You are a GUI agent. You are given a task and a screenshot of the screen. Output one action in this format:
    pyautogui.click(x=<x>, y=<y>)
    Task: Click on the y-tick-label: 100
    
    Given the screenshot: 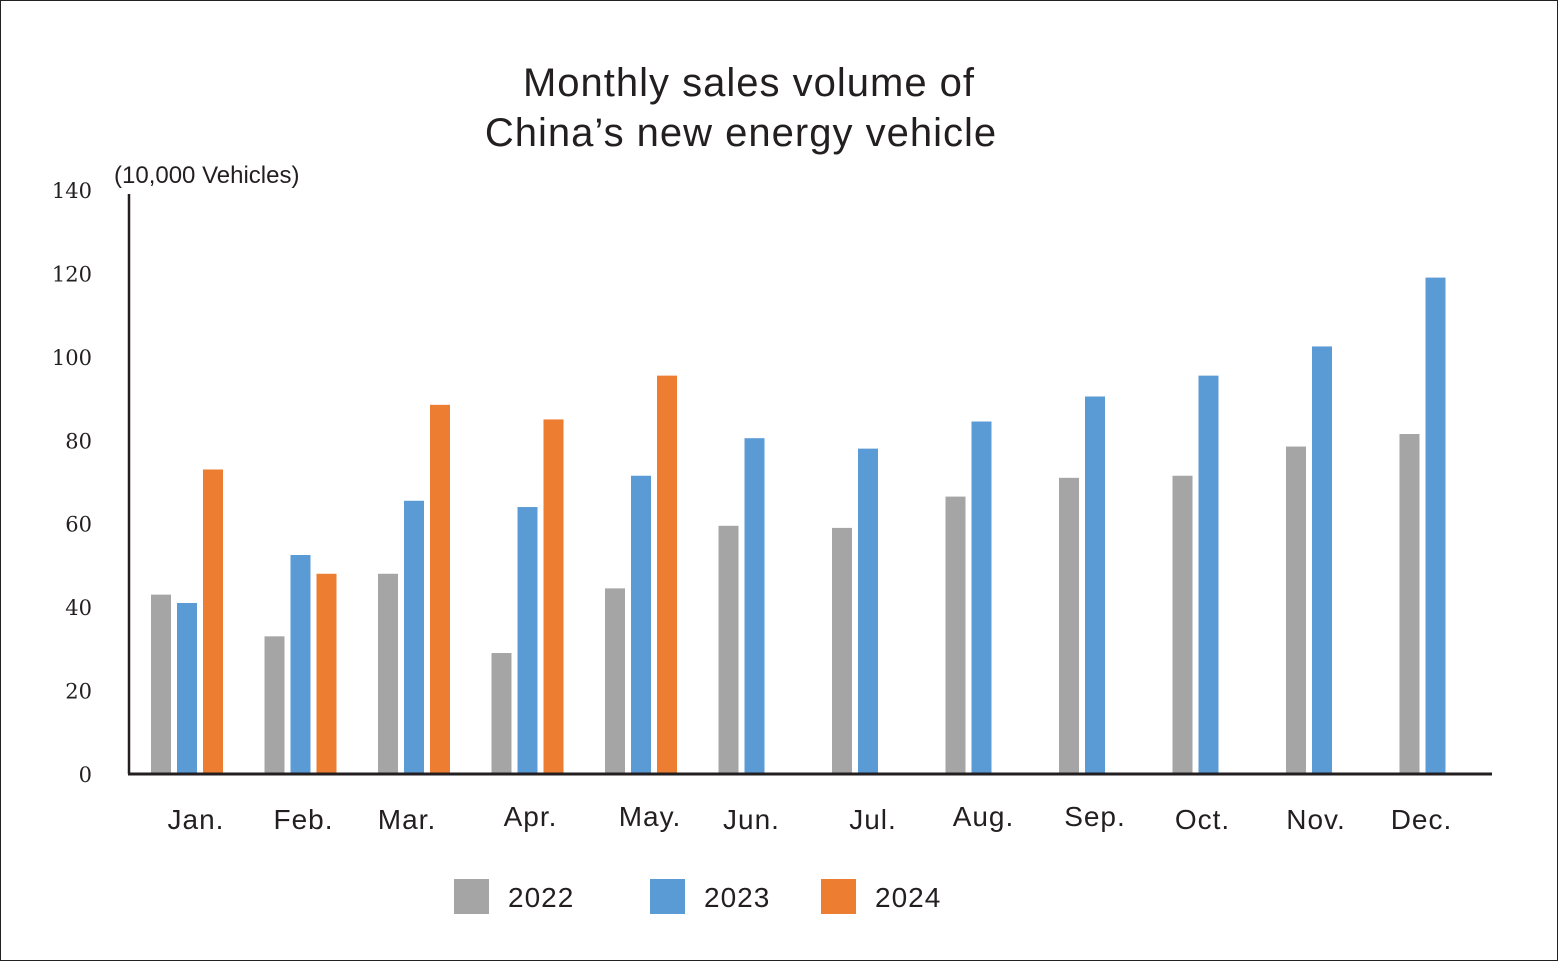 What is the action you would take?
    pyautogui.click(x=72, y=358)
    